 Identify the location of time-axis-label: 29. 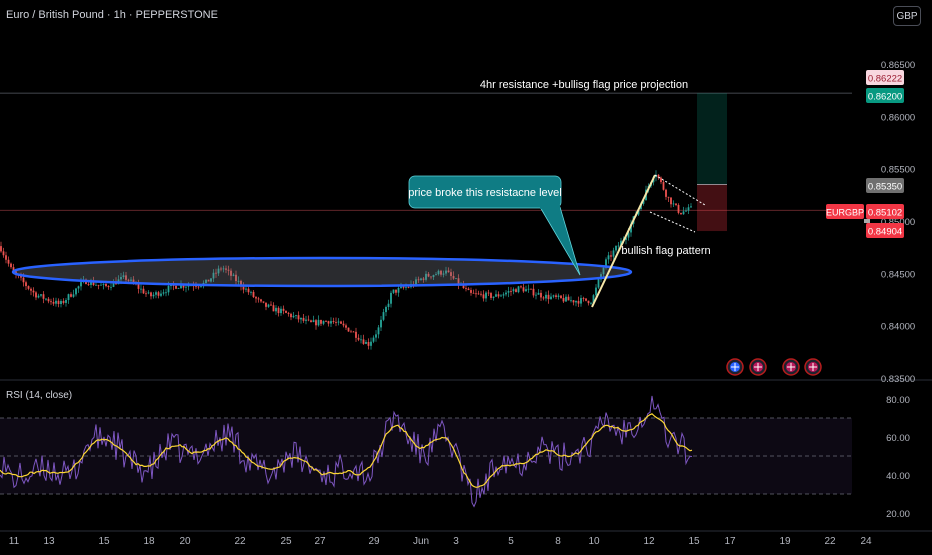
(374, 541).